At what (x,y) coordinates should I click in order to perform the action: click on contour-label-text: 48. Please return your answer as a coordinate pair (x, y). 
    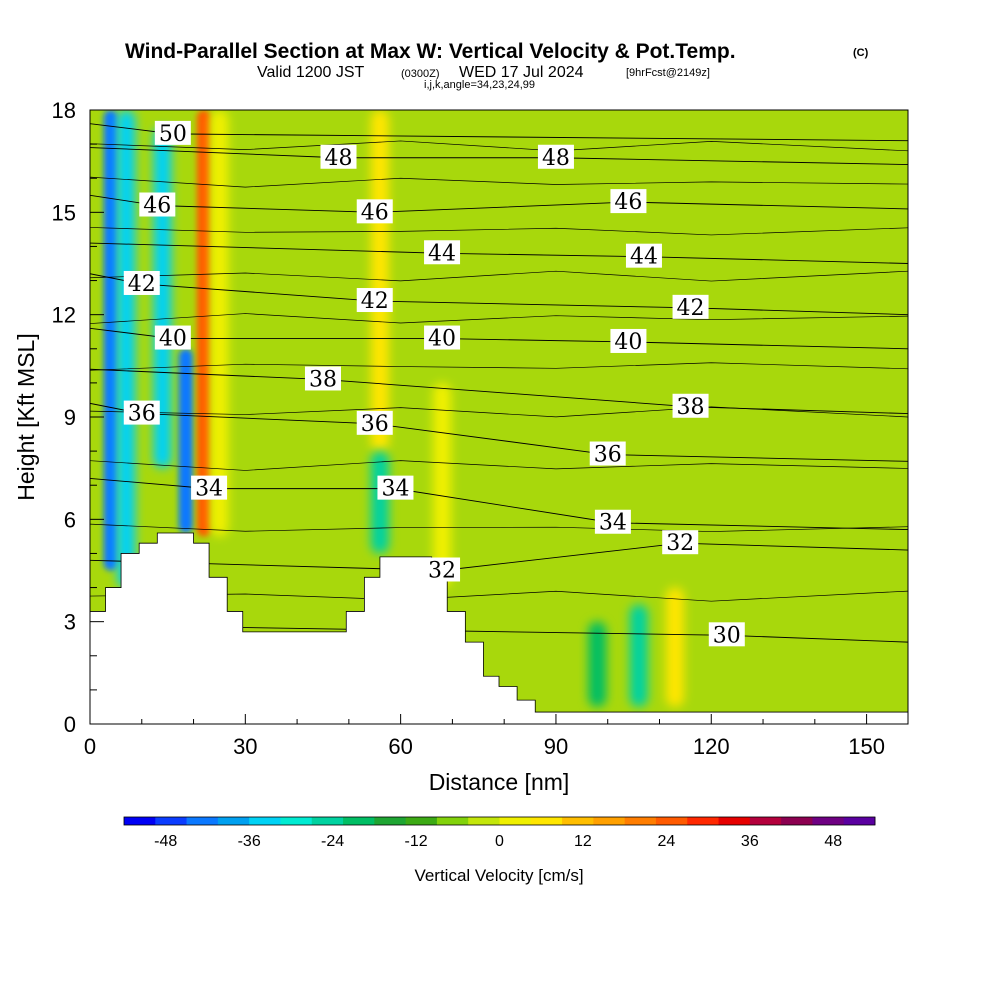
    Looking at the image, I should click on (339, 158).